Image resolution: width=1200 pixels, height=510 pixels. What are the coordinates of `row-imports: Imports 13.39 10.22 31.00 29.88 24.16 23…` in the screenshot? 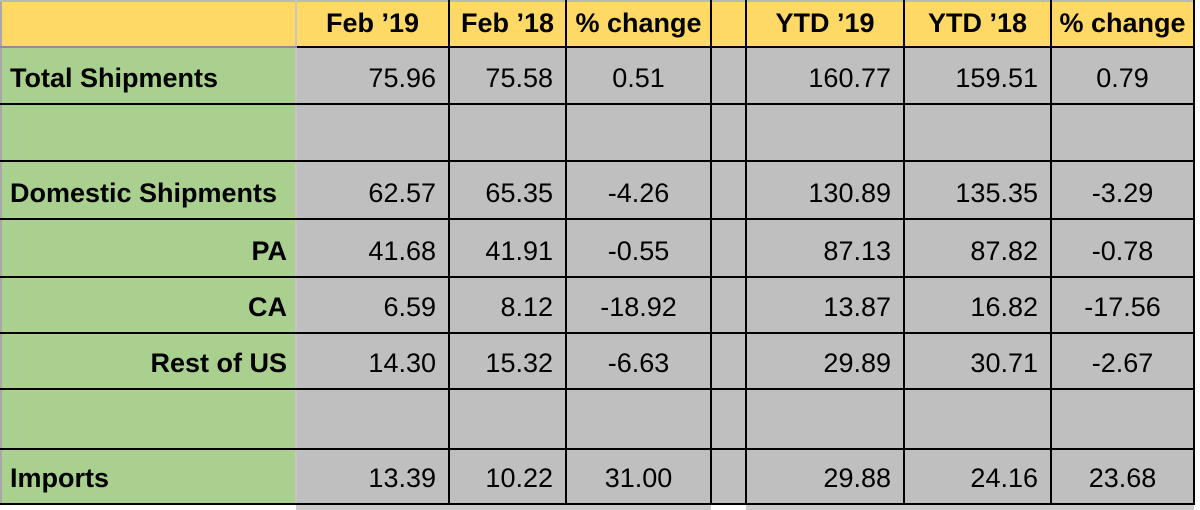 It's located at (597, 476).